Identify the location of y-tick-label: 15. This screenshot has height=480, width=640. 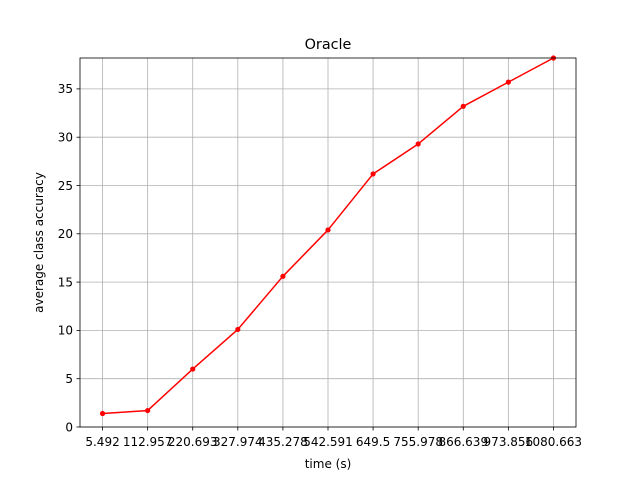
(65, 282).